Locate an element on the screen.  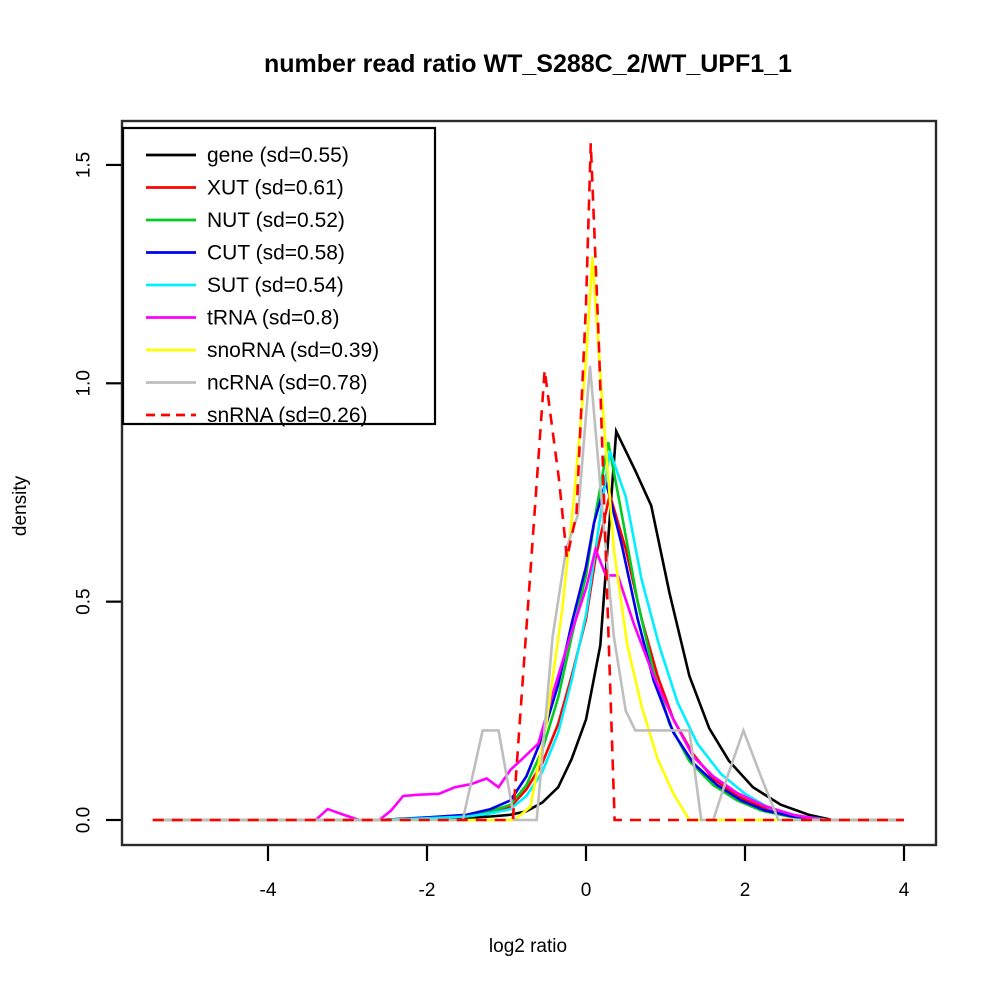
y-tick-label: 0.0 is located at coordinates (84, 820).